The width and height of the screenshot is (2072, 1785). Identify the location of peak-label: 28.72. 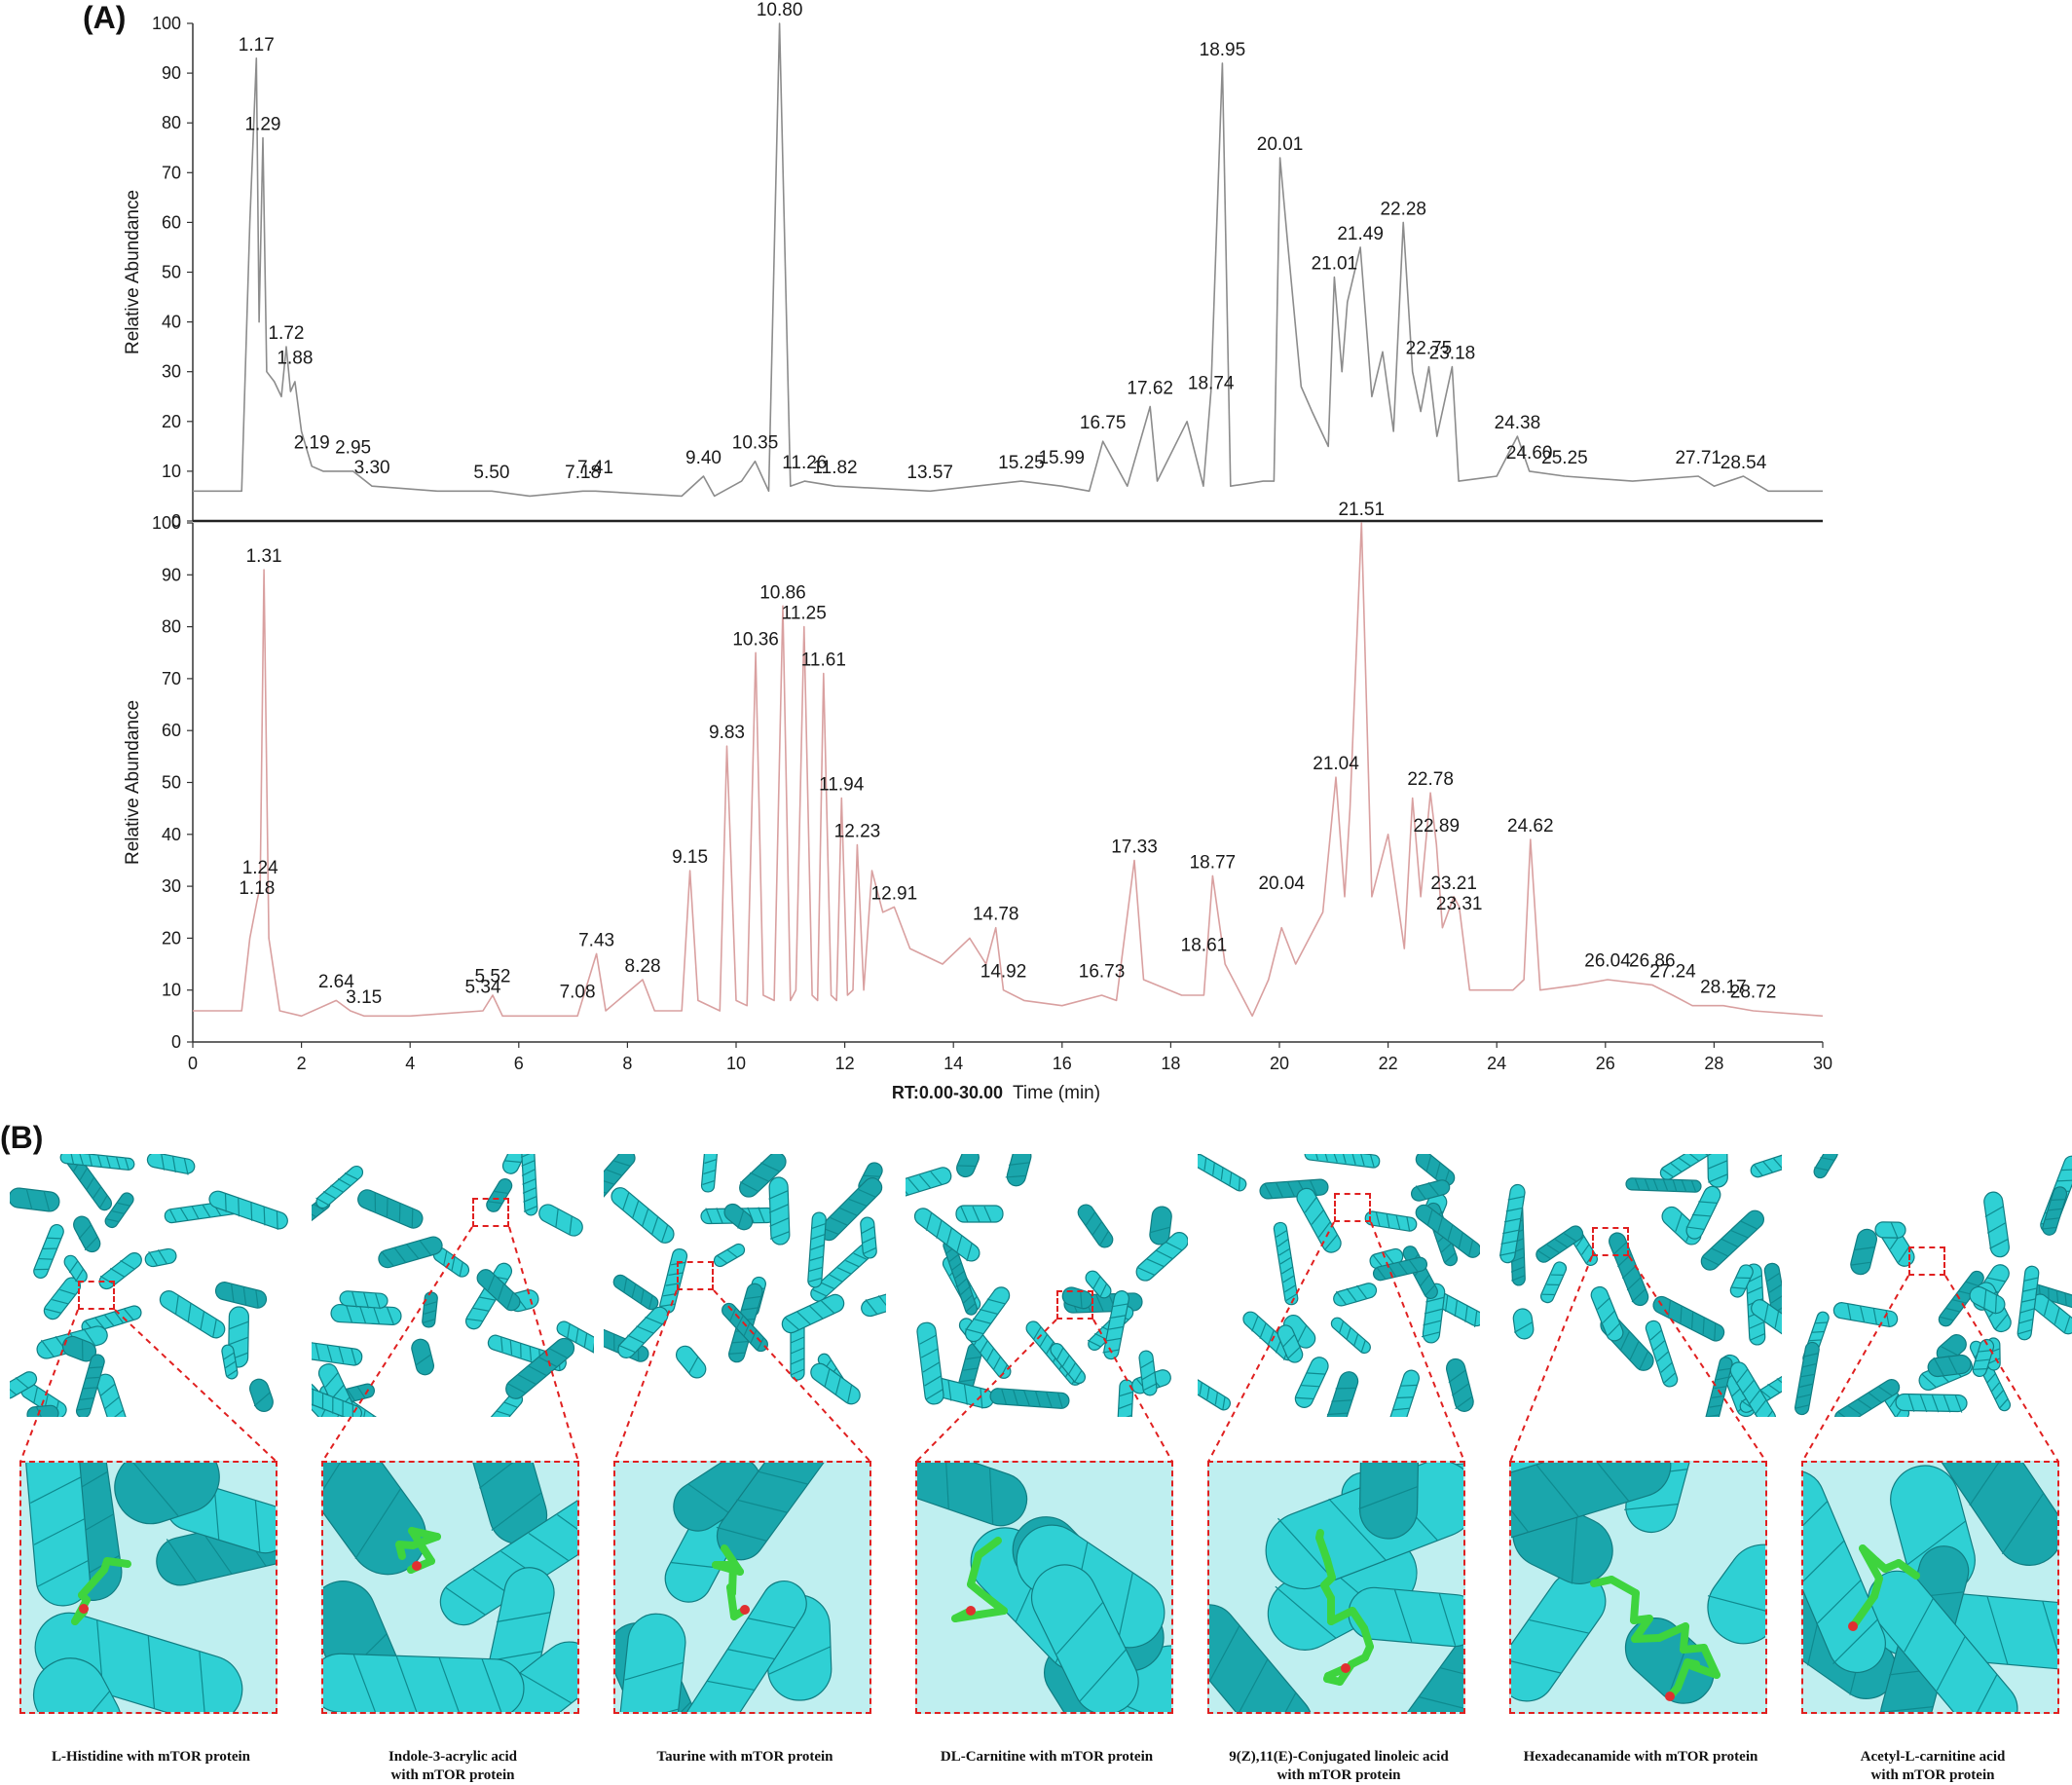
(1753, 993).